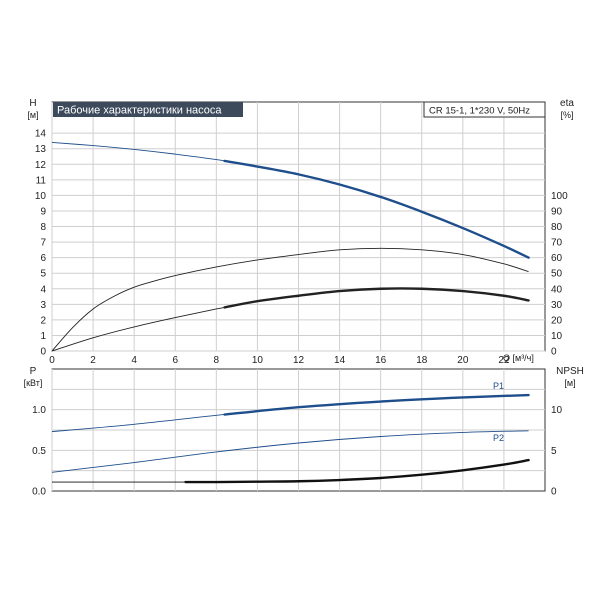 Image resolution: width=600 pixels, height=605 pixels. I want to click on bottom-left-axis-unit: [кВт], so click(33, 383).